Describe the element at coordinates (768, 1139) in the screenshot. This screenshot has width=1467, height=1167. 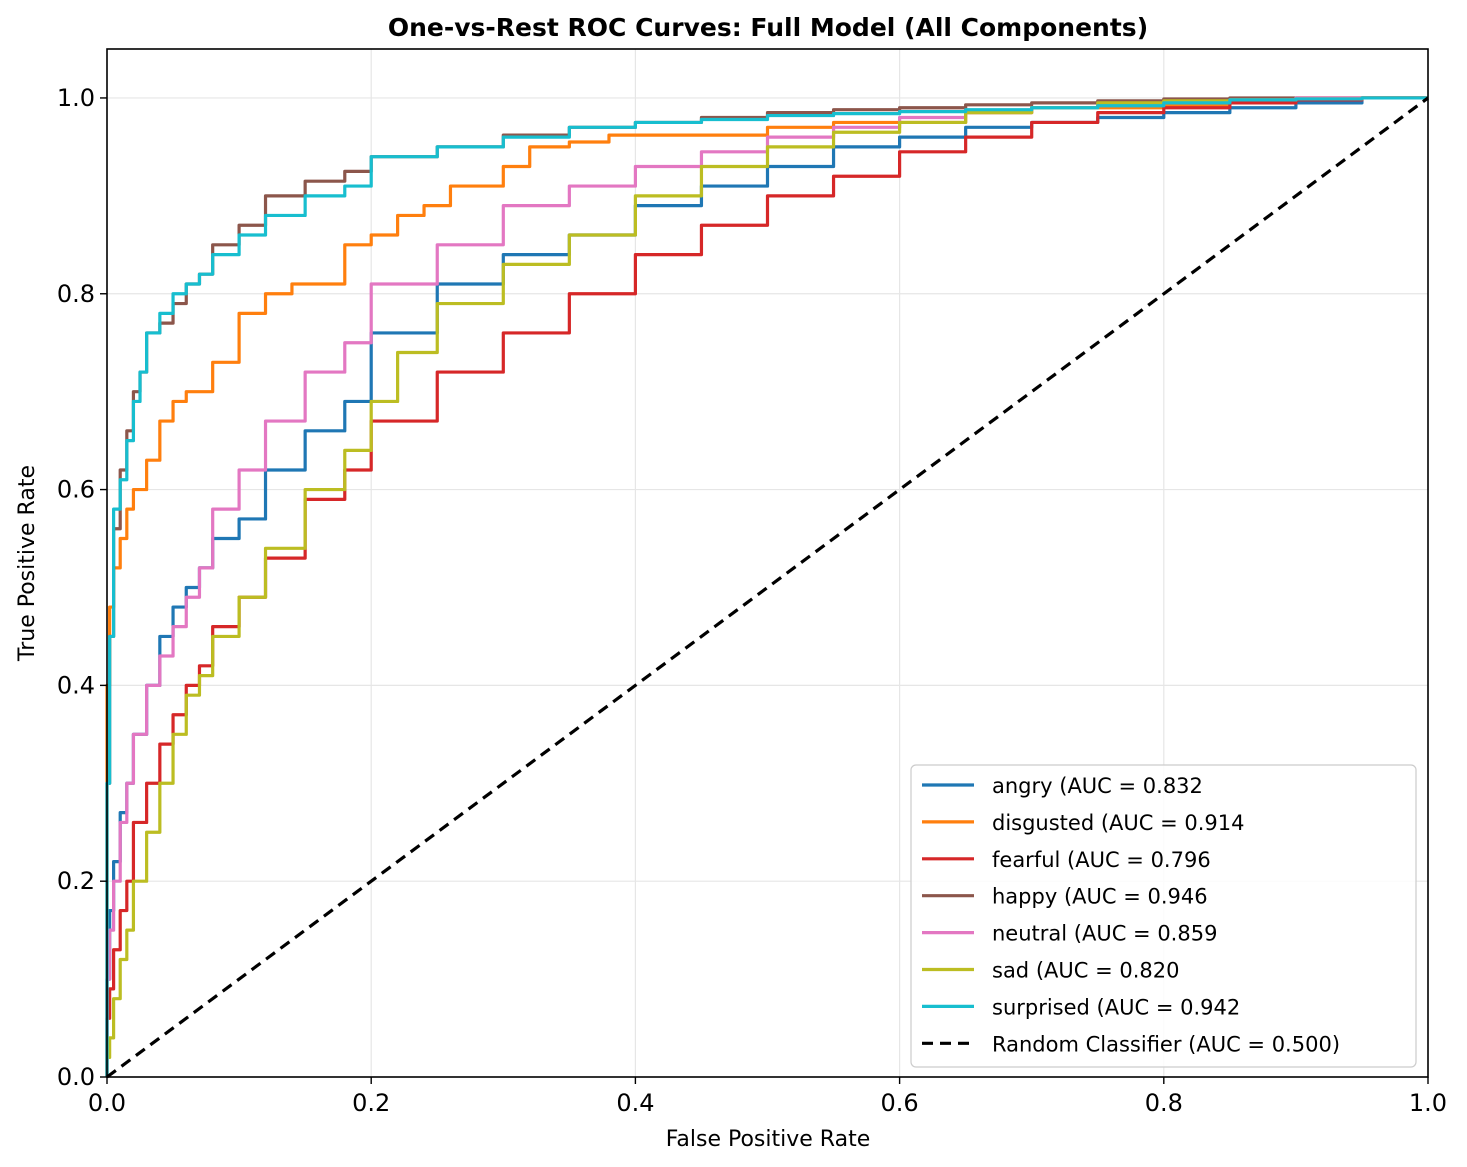
I see `x-axis-label: False Positive Rate` at that location.